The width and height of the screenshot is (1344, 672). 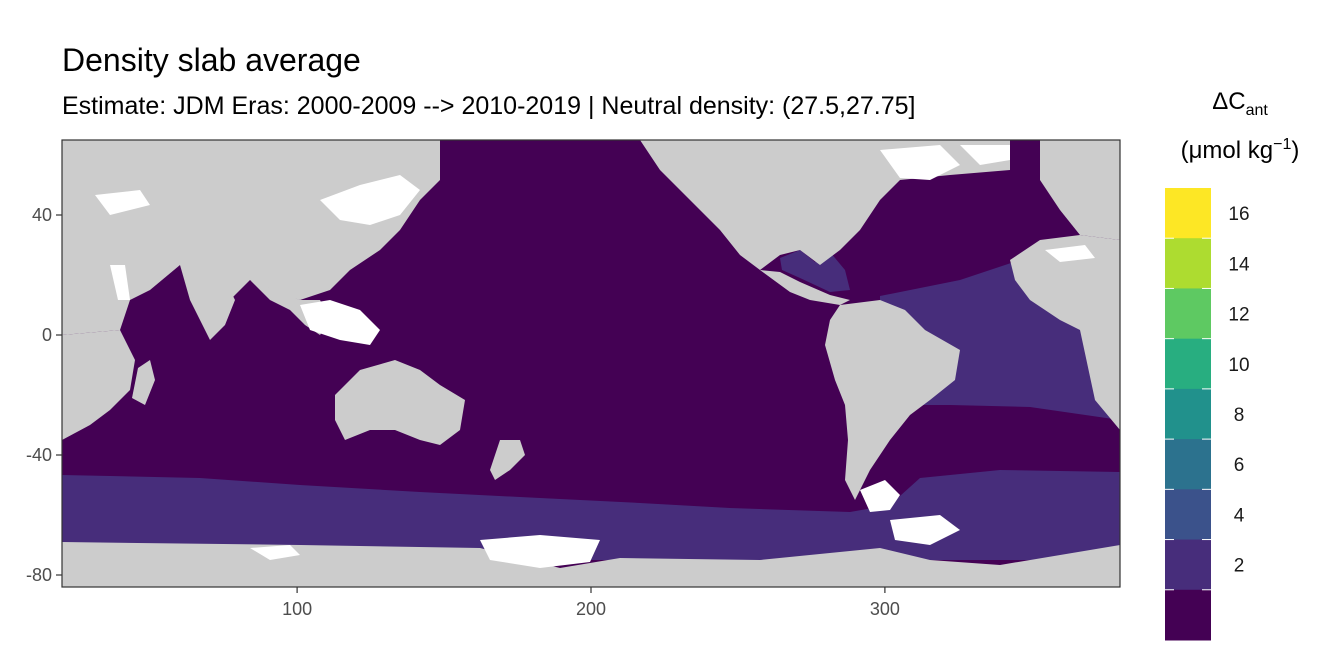 What do you see at coordinates (1238, 315) in the screenshot?
I see `legend-label: 12` at bounding box center [1238, 315].